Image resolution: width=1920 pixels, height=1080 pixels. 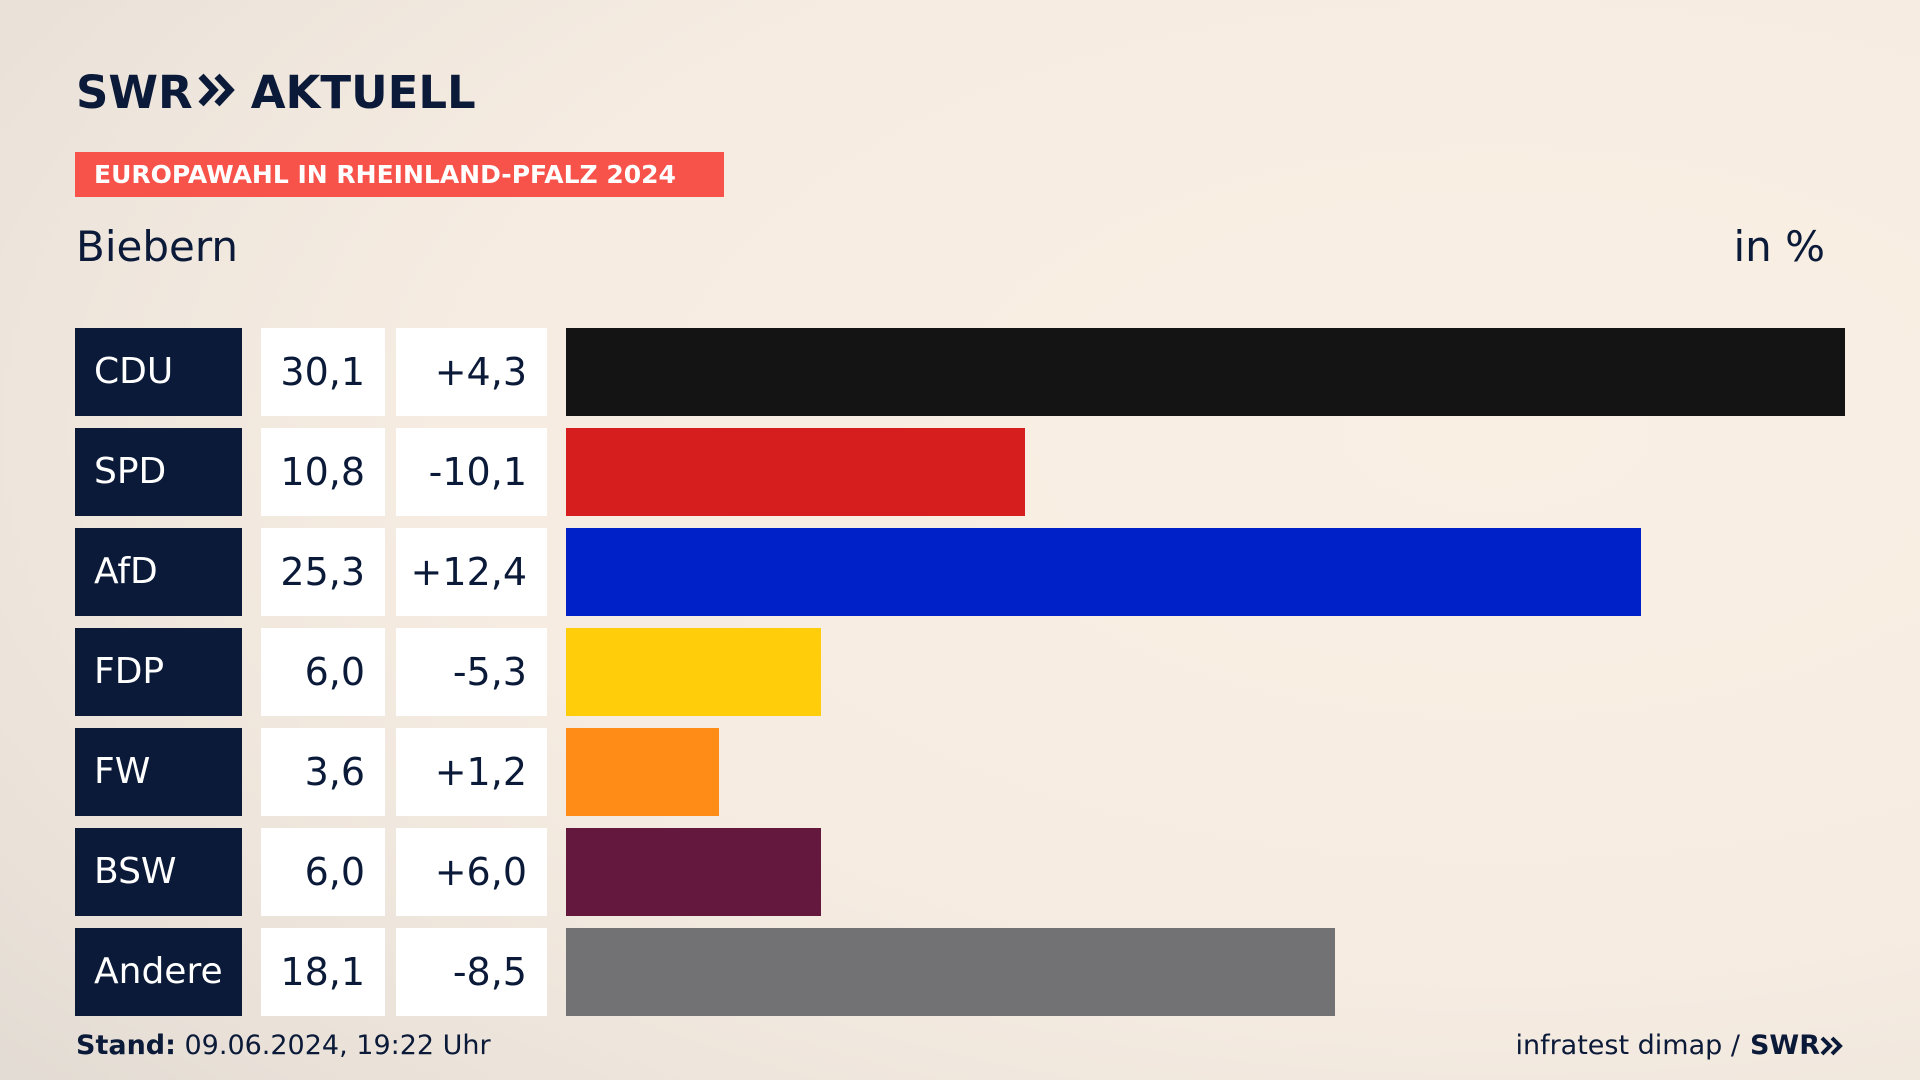 What do you see at coordinates (157, 246) in the screenshot?
I see `chart-subtitle: Biebern` at bounding box center [157, 246].